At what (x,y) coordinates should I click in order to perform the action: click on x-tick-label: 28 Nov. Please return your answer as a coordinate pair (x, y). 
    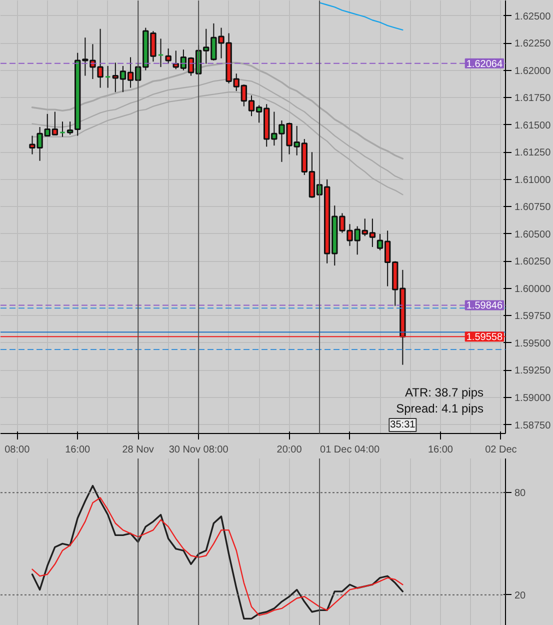
    Looking at the image, I should click on (138, 450).